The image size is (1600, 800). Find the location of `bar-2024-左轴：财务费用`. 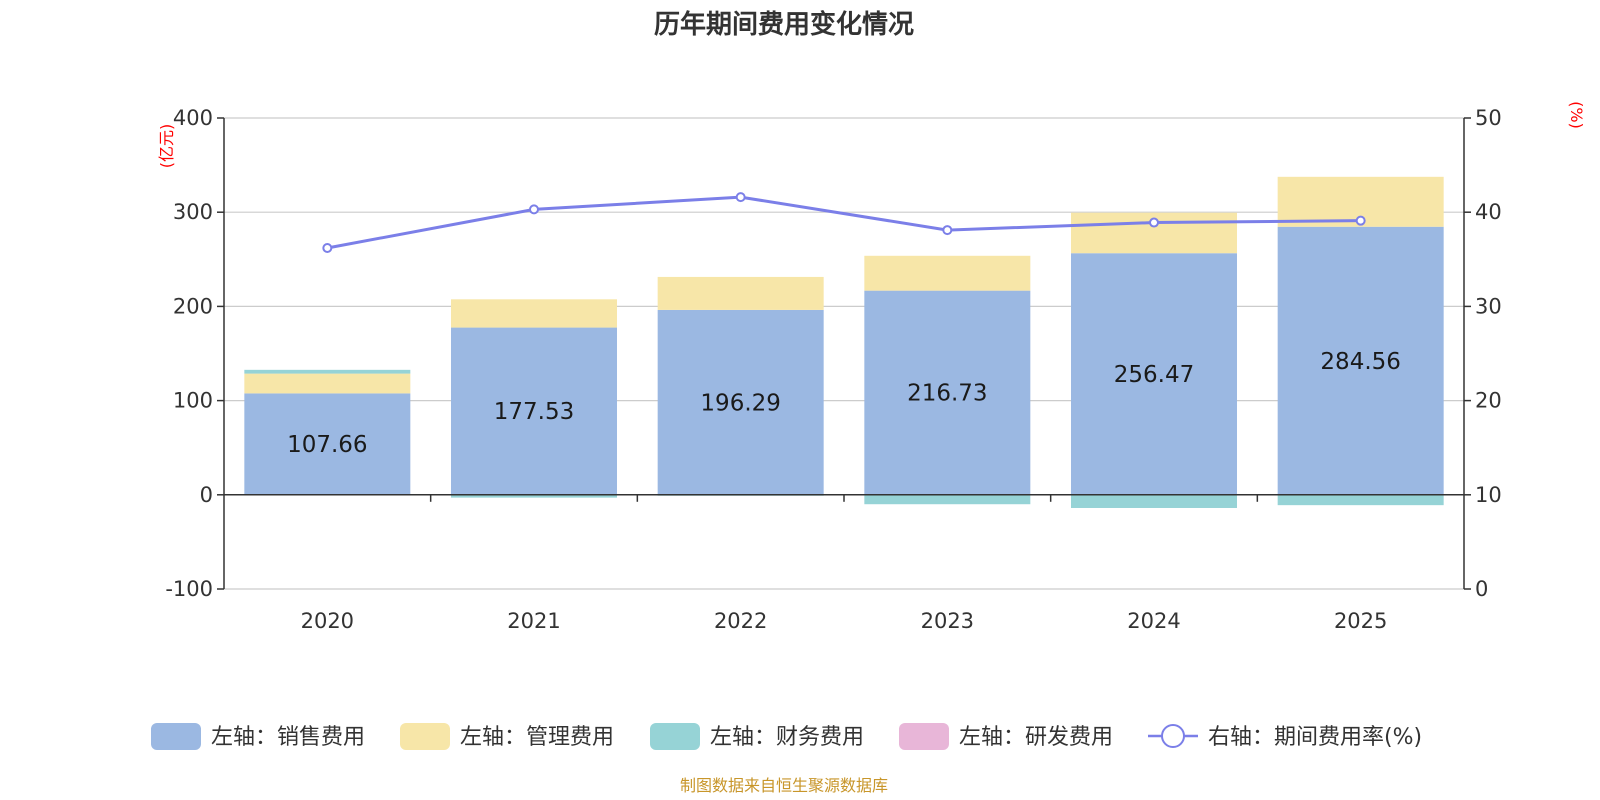

bar-2024-左轴：财务费用 is located at coordinates (1154, 501).